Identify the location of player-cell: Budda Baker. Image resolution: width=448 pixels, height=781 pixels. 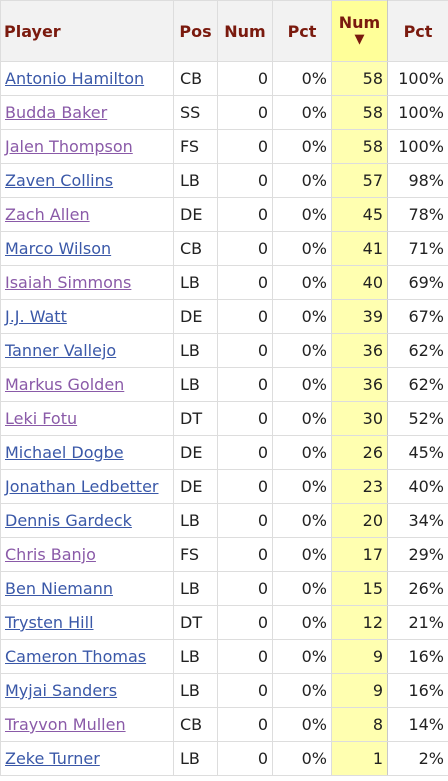
(87, 112).